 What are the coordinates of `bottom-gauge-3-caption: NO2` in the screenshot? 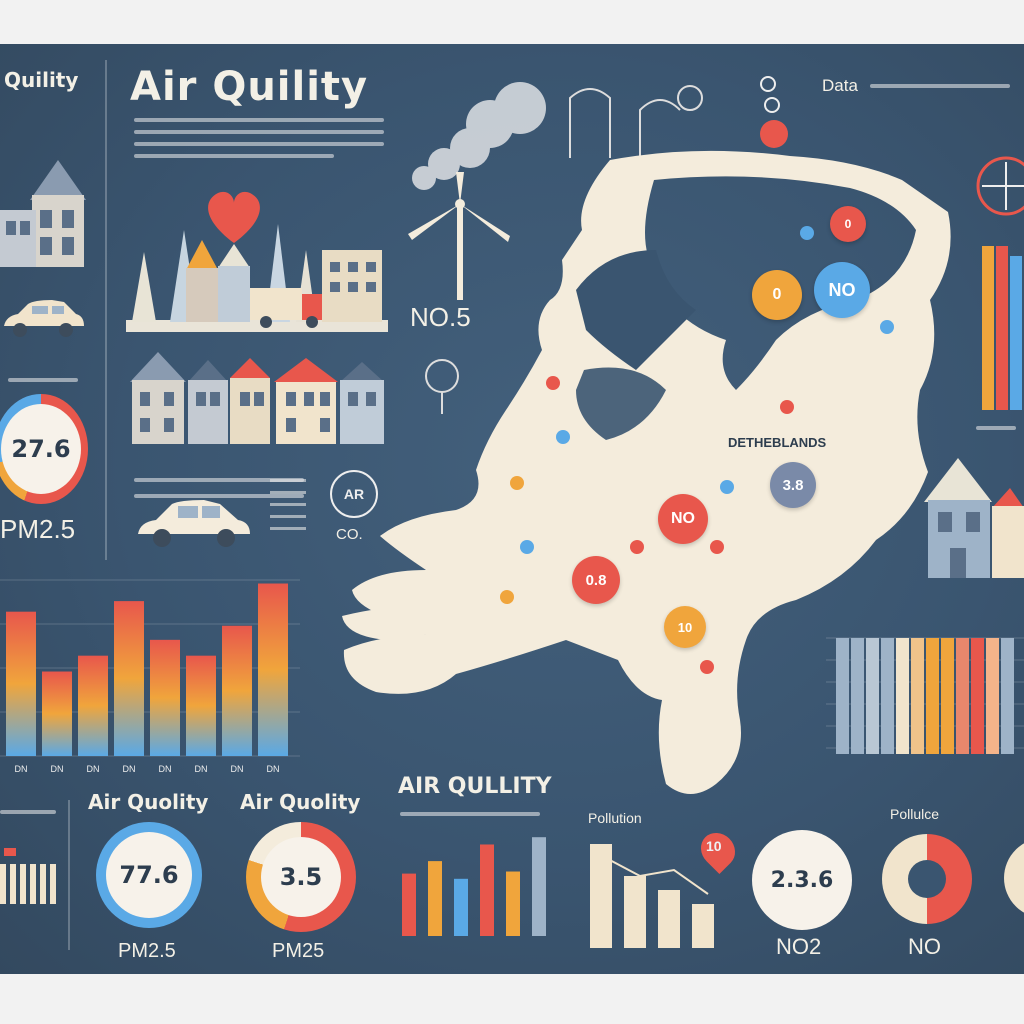 It's located at (799, 946).